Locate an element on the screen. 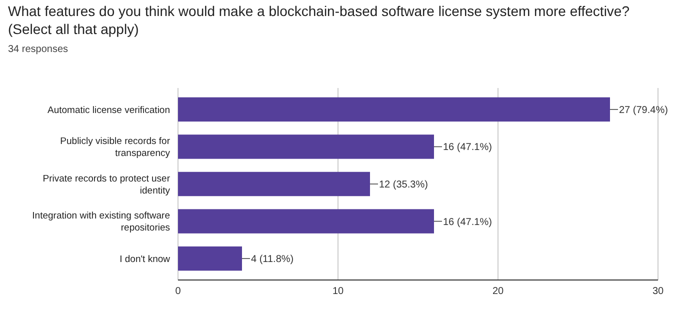  chart-title: What features do you think would make a blockchain-based software license system more effective? (Select all that apply) is located at coordinates (319, 20).